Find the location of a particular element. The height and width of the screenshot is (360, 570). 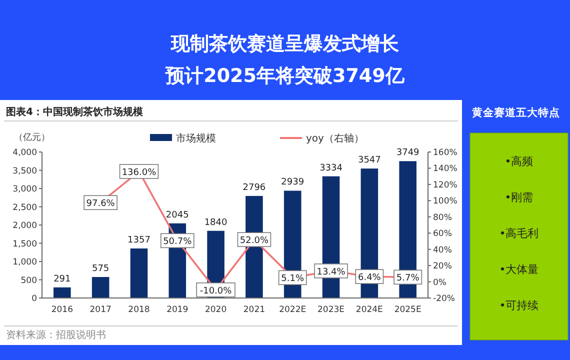

text: •高频 is located at coordinates (519, 161).